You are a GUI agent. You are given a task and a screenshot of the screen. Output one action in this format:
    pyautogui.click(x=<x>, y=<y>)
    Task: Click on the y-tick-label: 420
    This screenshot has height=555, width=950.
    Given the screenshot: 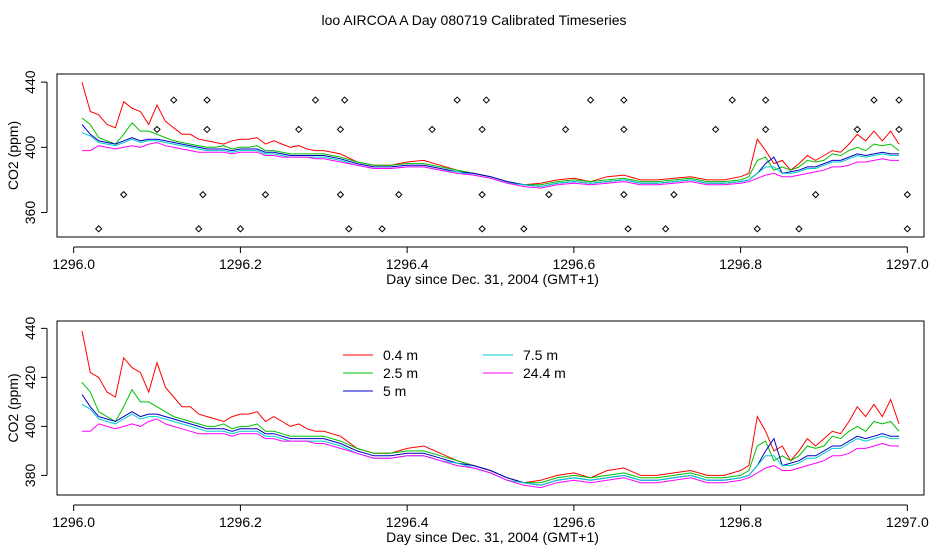 What is the action you would take?
    pyautogui.click(x=30, y=377)
    